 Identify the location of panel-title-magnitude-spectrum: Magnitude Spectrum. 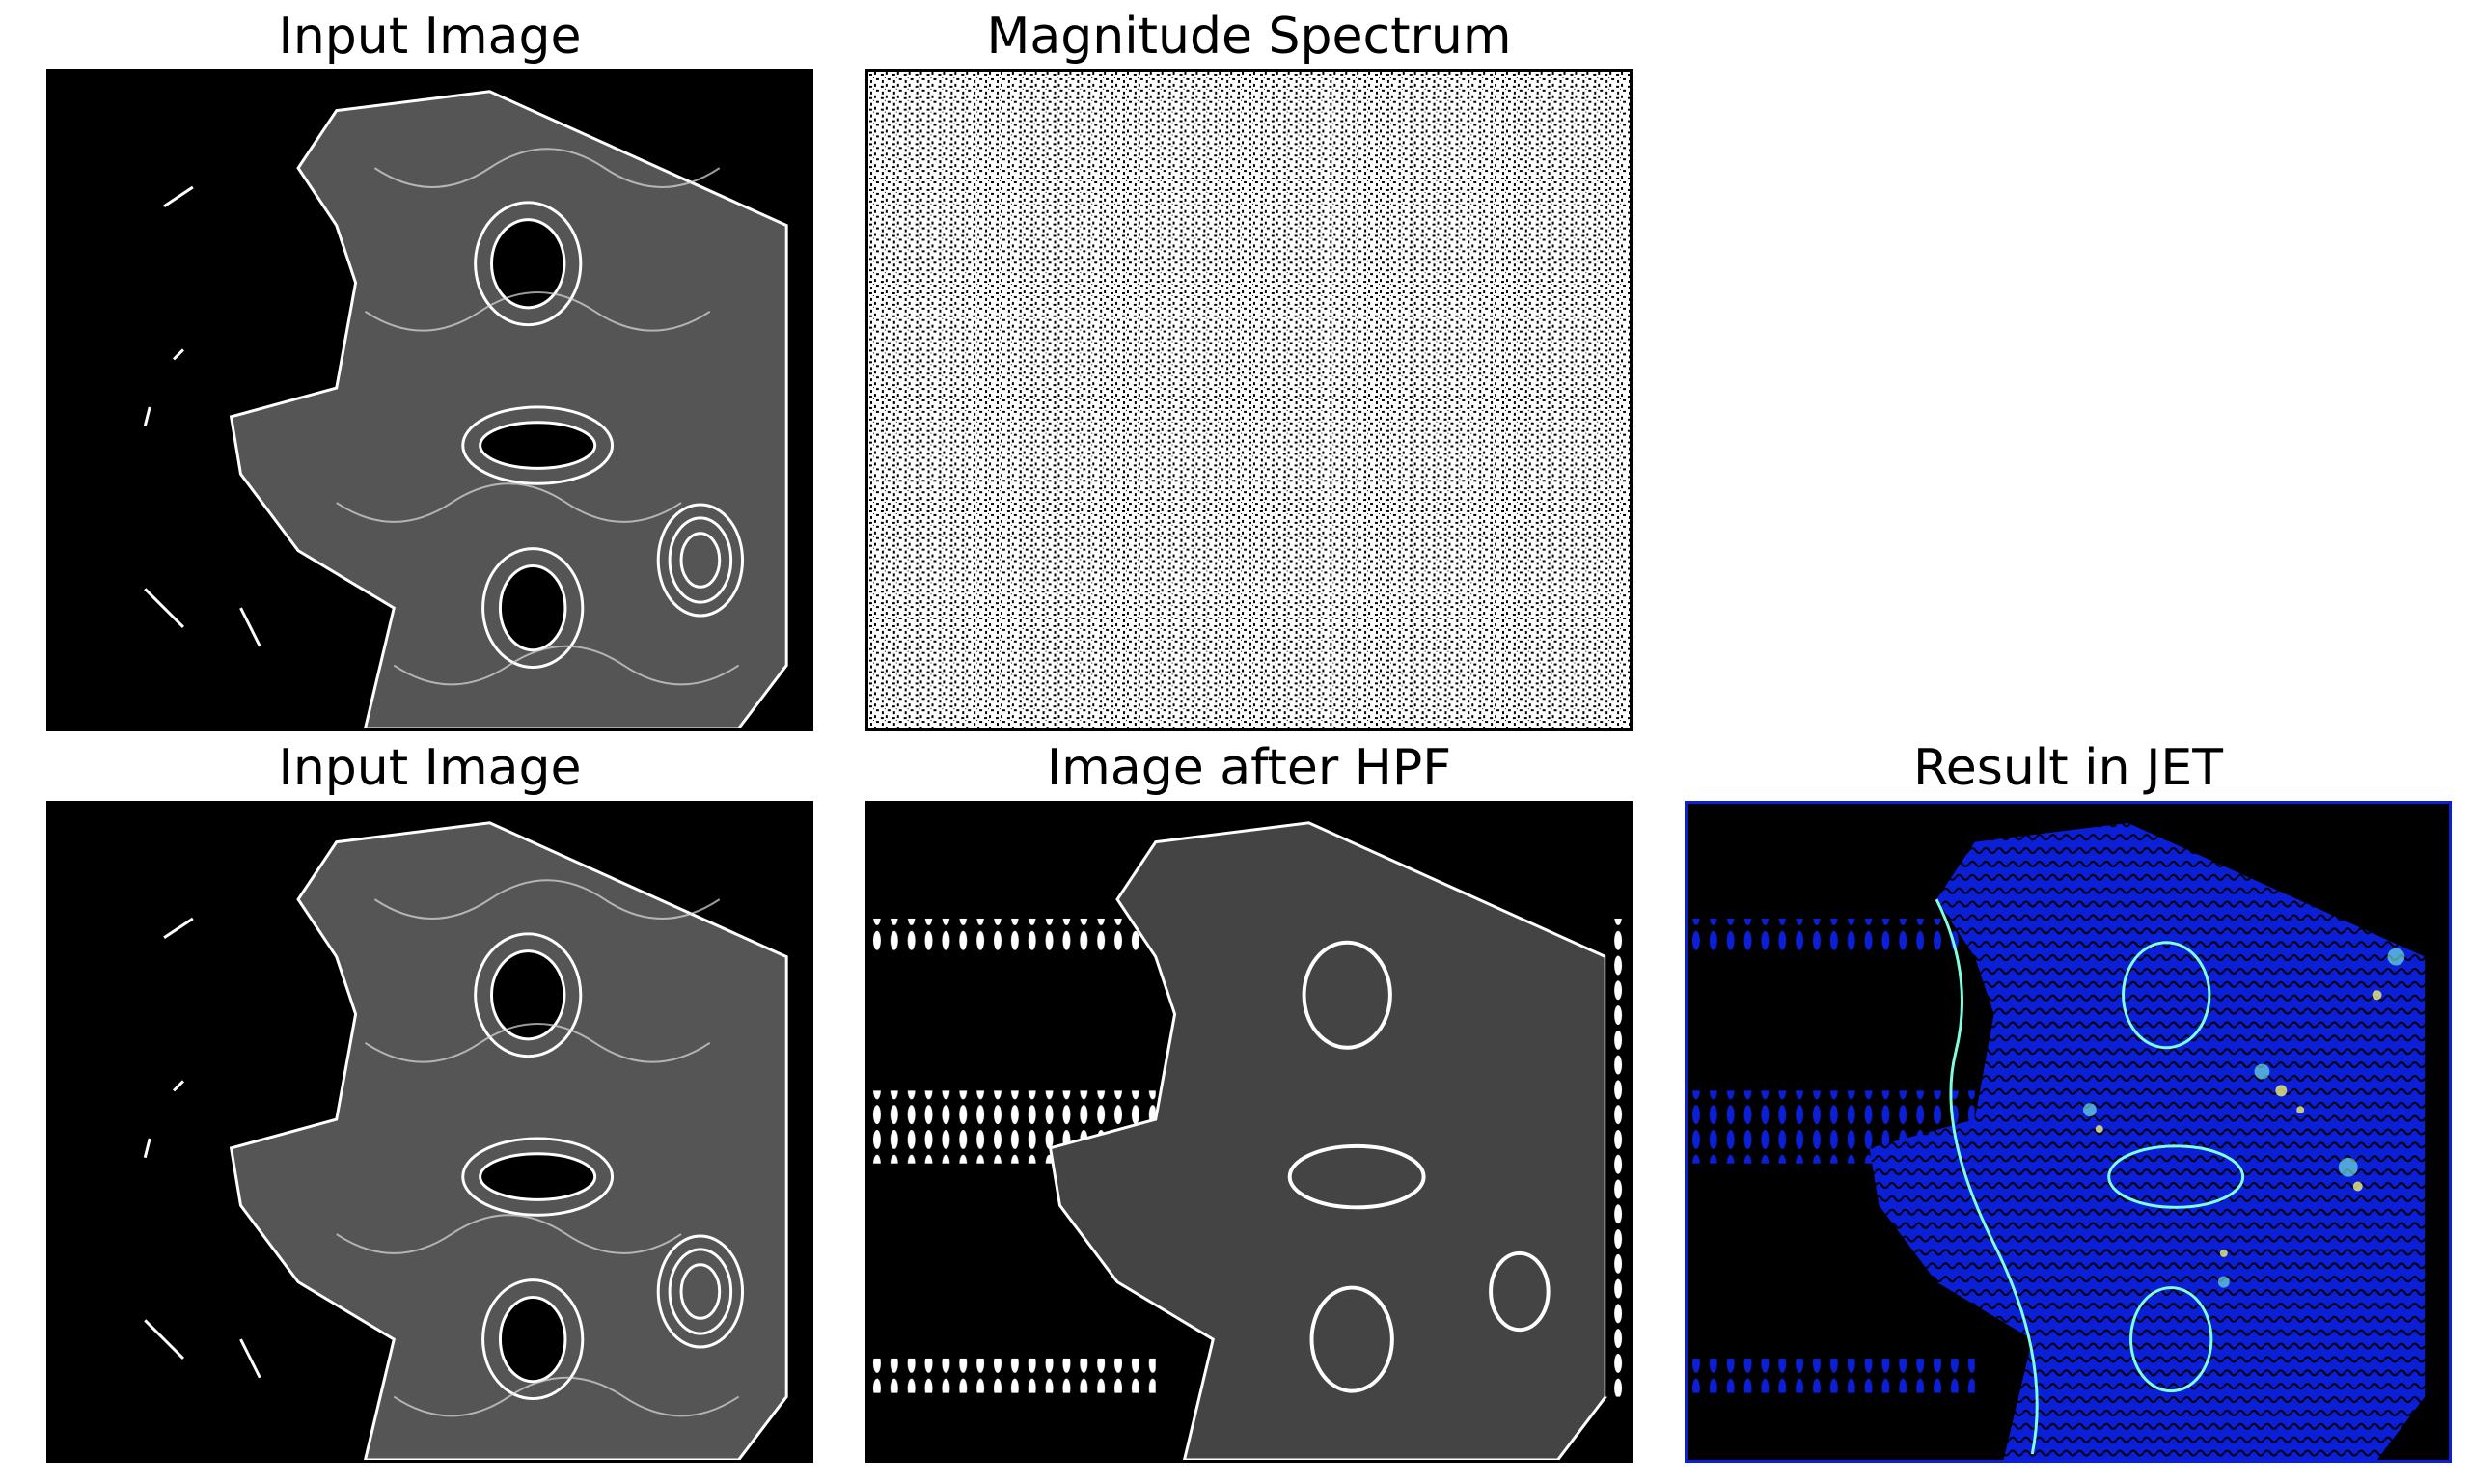
(1249, 37).